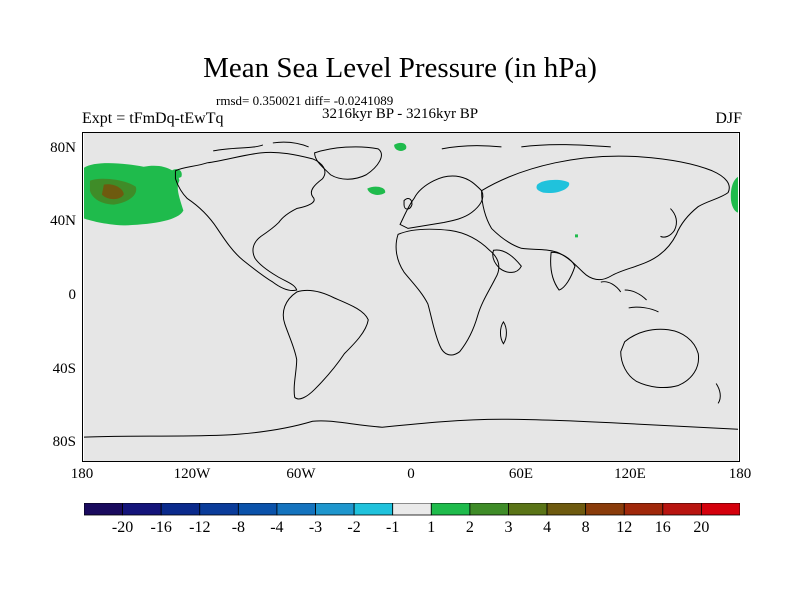 This screenshot has height=600, width=800. I want to click on colorbar, so click(412, 509).